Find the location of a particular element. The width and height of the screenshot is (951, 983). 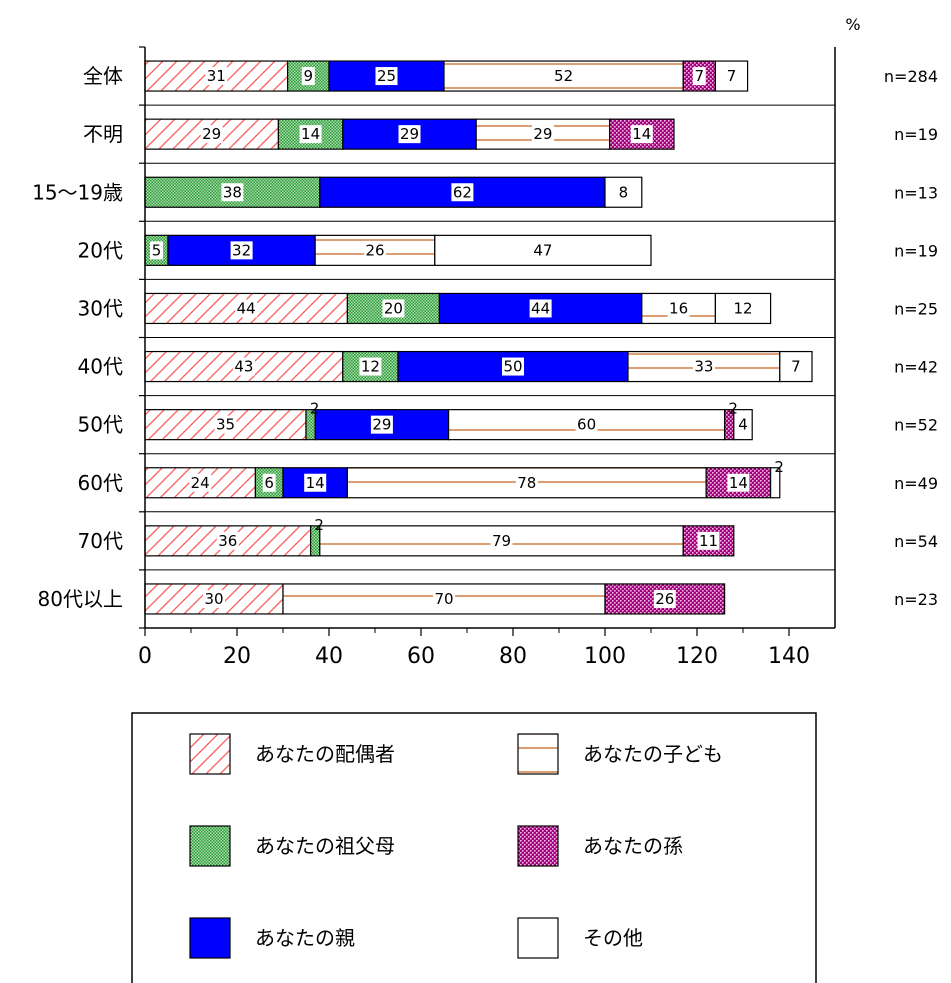

data-label: 47 is located at coordinates (542, 250).